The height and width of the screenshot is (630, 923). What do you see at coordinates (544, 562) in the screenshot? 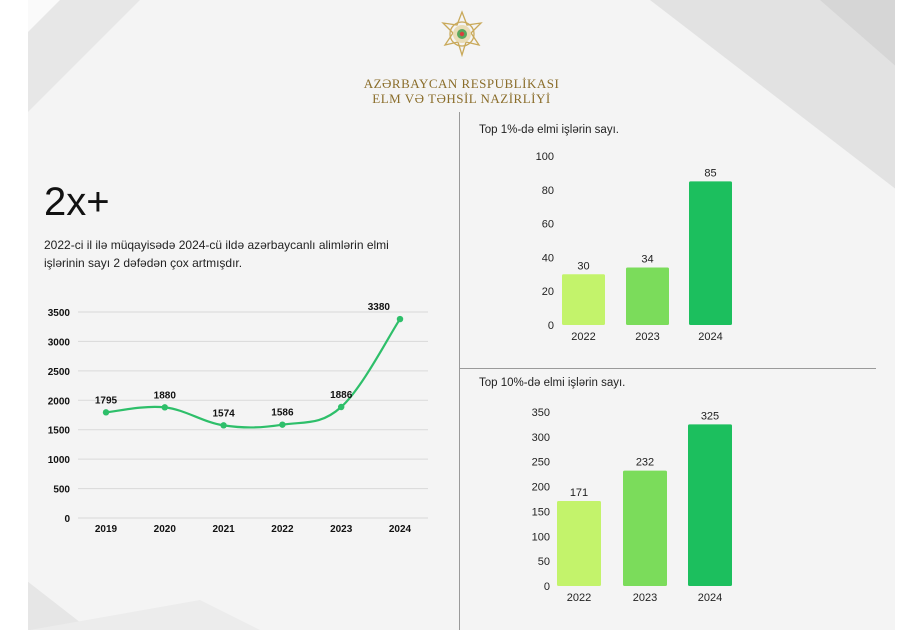
I see `y-tick-label: 50` at bounding box center [544, 562].